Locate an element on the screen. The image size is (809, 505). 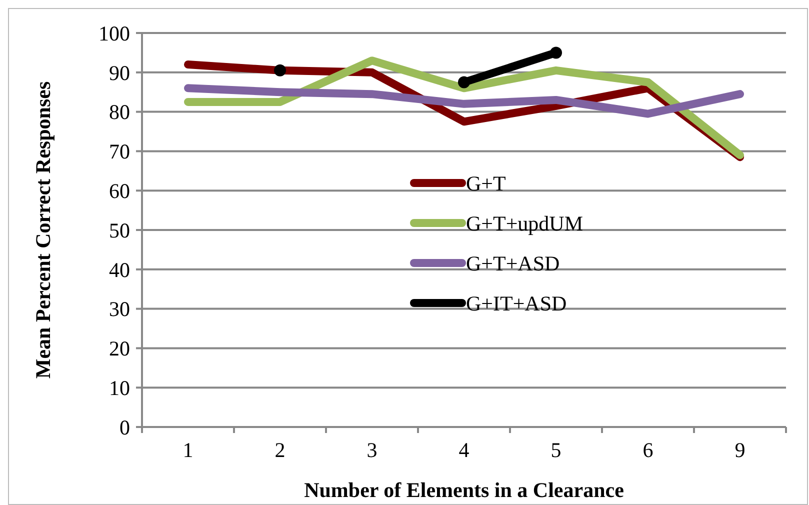
x-tick-label: 6 is located at coordinates (648, 450).